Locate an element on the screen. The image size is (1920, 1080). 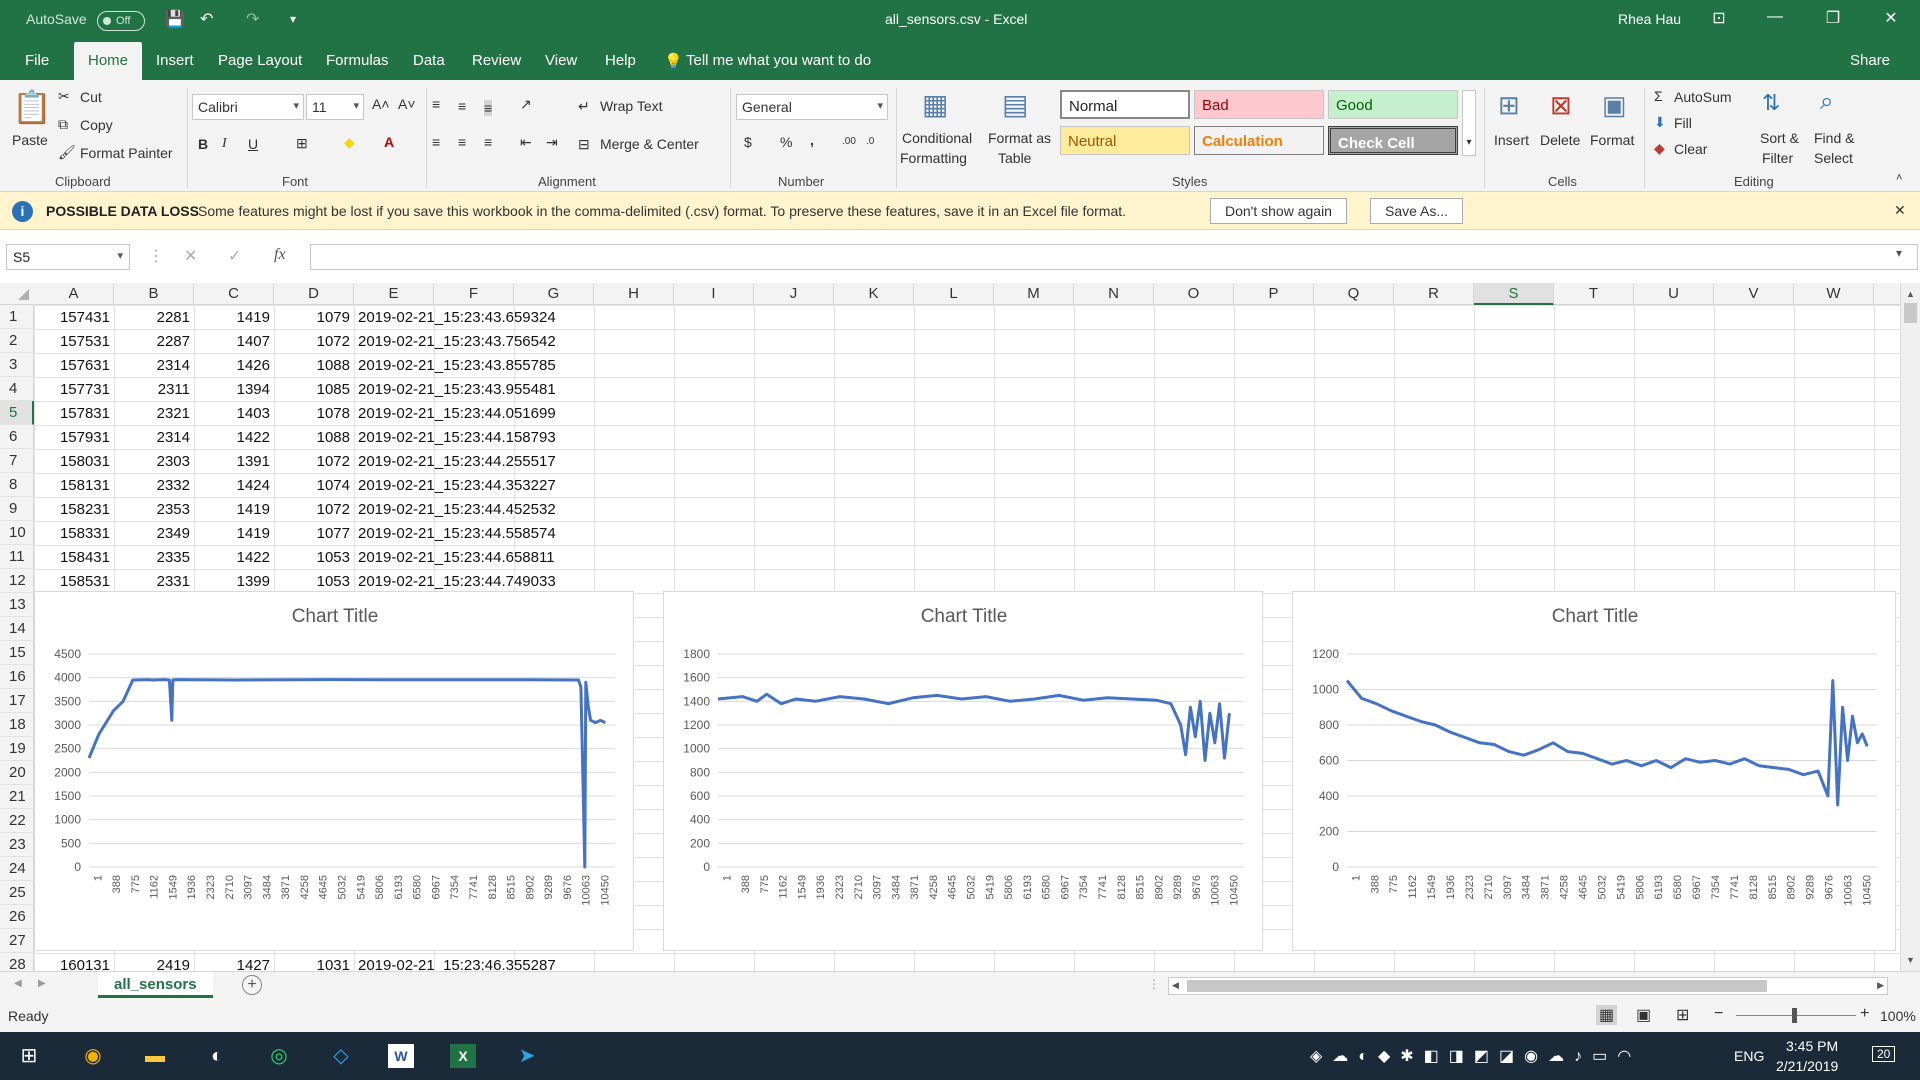
chart-title: Chart Title is located at coordinates (964, 616).